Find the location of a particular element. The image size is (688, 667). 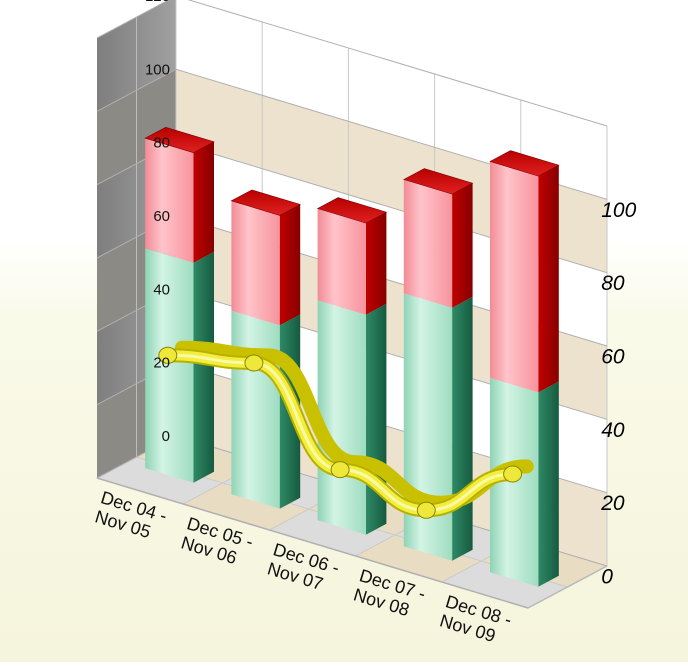

category-label: Dec 07 -Nov 08 is located at coordinates (389, 592).